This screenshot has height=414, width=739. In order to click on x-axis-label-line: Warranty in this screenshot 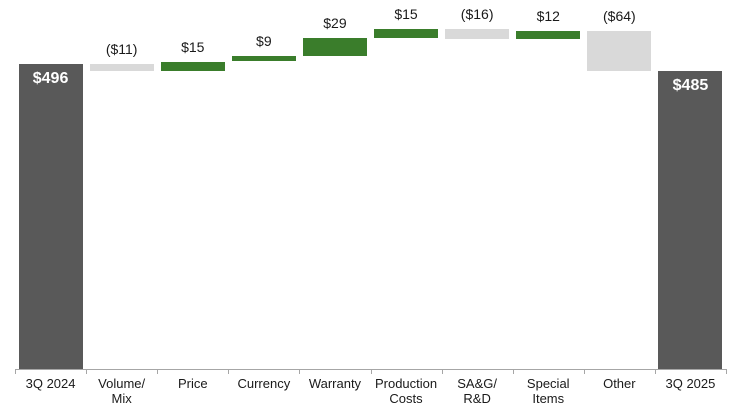, I will do `click(335, 383)`.